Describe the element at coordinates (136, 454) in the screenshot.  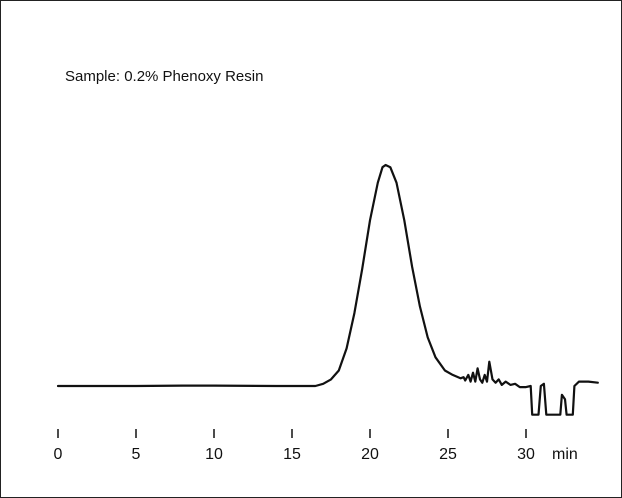
I see `x-tick-label-5: 5` at that location.